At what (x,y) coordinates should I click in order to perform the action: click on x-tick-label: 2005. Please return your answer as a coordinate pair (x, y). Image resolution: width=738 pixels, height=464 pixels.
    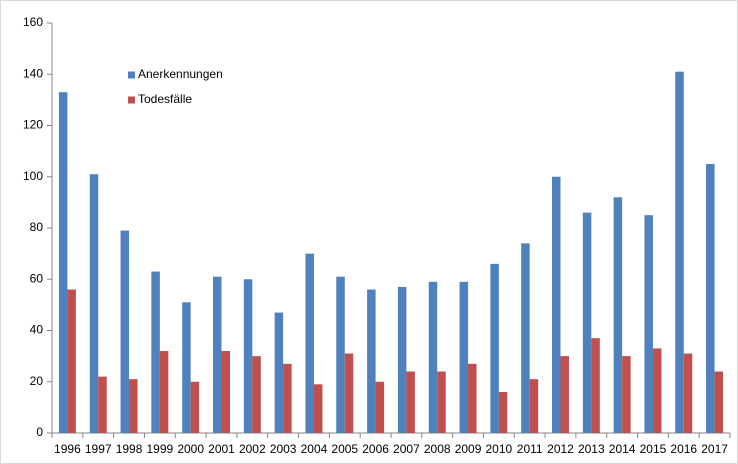
    Looking at the image, I should click on (344, 449).